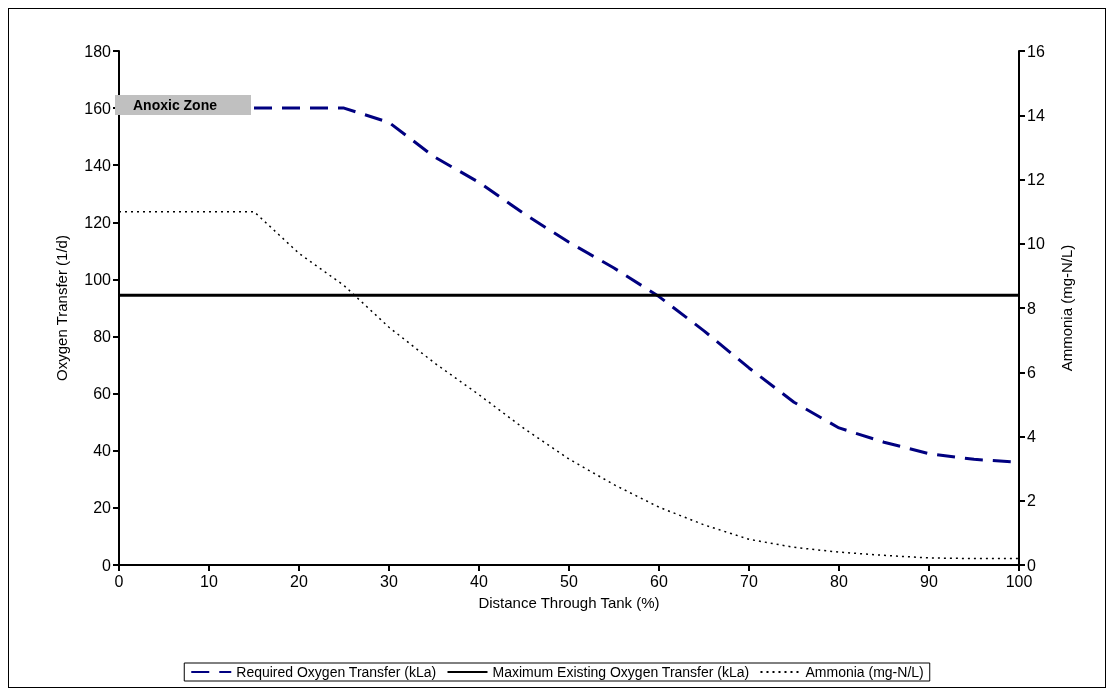 The height and width of the screenshot is (696, 1114). Describe the element at coordinates (1031, 308) in the screenshot. I see `y2-tick-label: 8` at that location.